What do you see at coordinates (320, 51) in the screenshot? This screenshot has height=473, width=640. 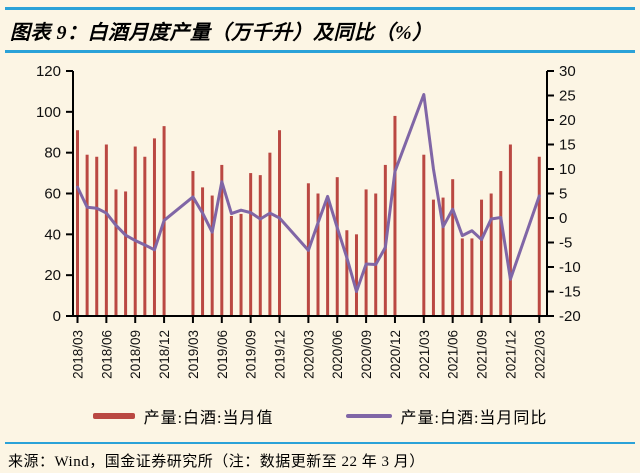 I see `divider-under-title` at bounding box center [320, 51].